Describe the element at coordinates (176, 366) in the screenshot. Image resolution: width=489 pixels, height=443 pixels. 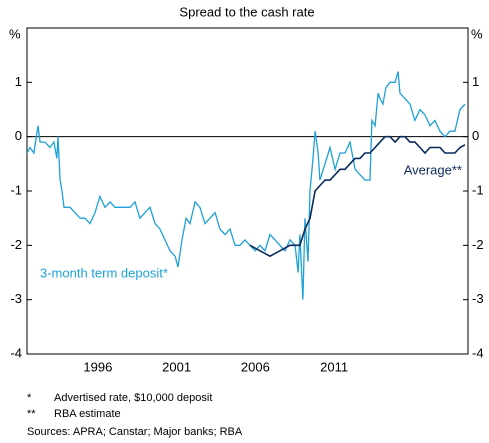
I see `x-tick-label: 2001` at that location.